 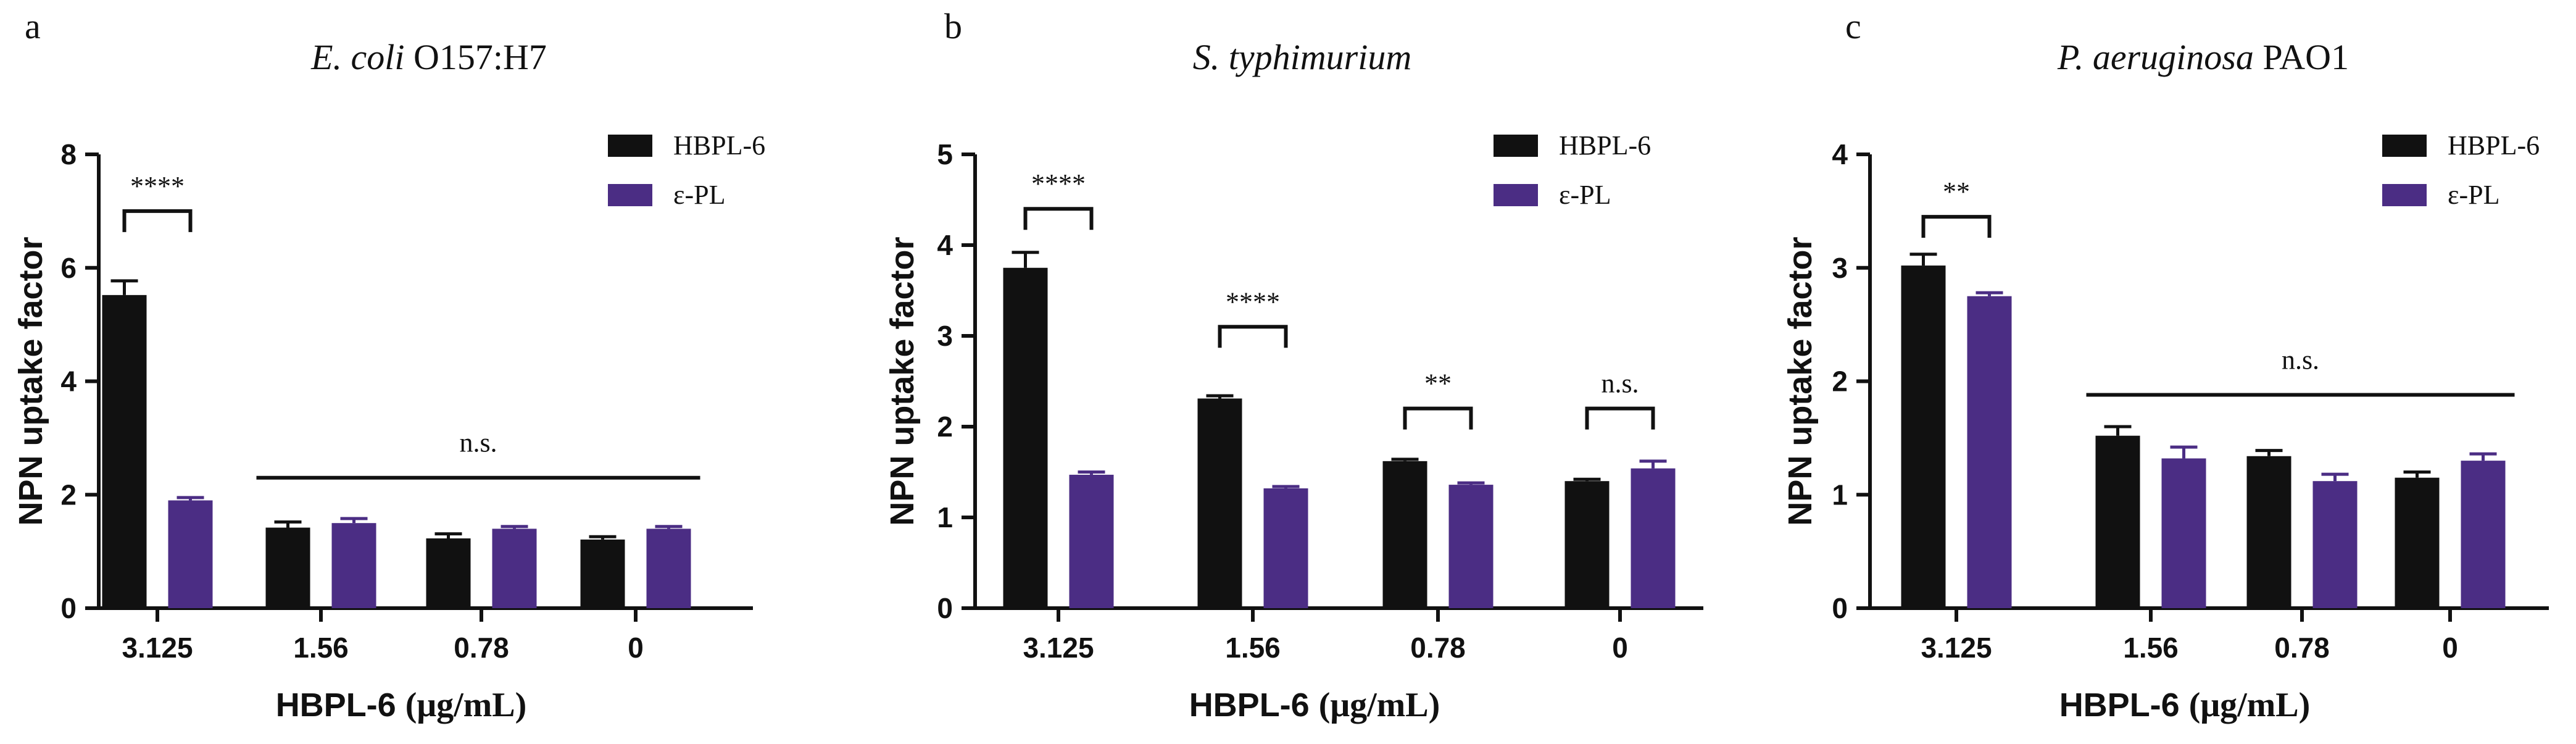 What do you see at coordinates (33, 26) in the screenshot?
I see `panel-letter: a` at bounding box center [33, 26].